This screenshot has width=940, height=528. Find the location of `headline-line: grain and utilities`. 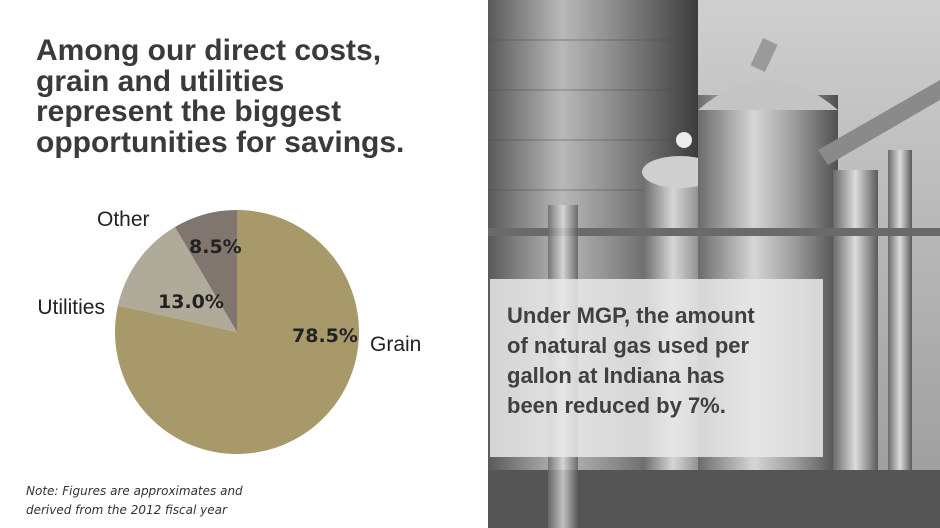

headline-line: grain and utilities is located at coordinates (160, 81).